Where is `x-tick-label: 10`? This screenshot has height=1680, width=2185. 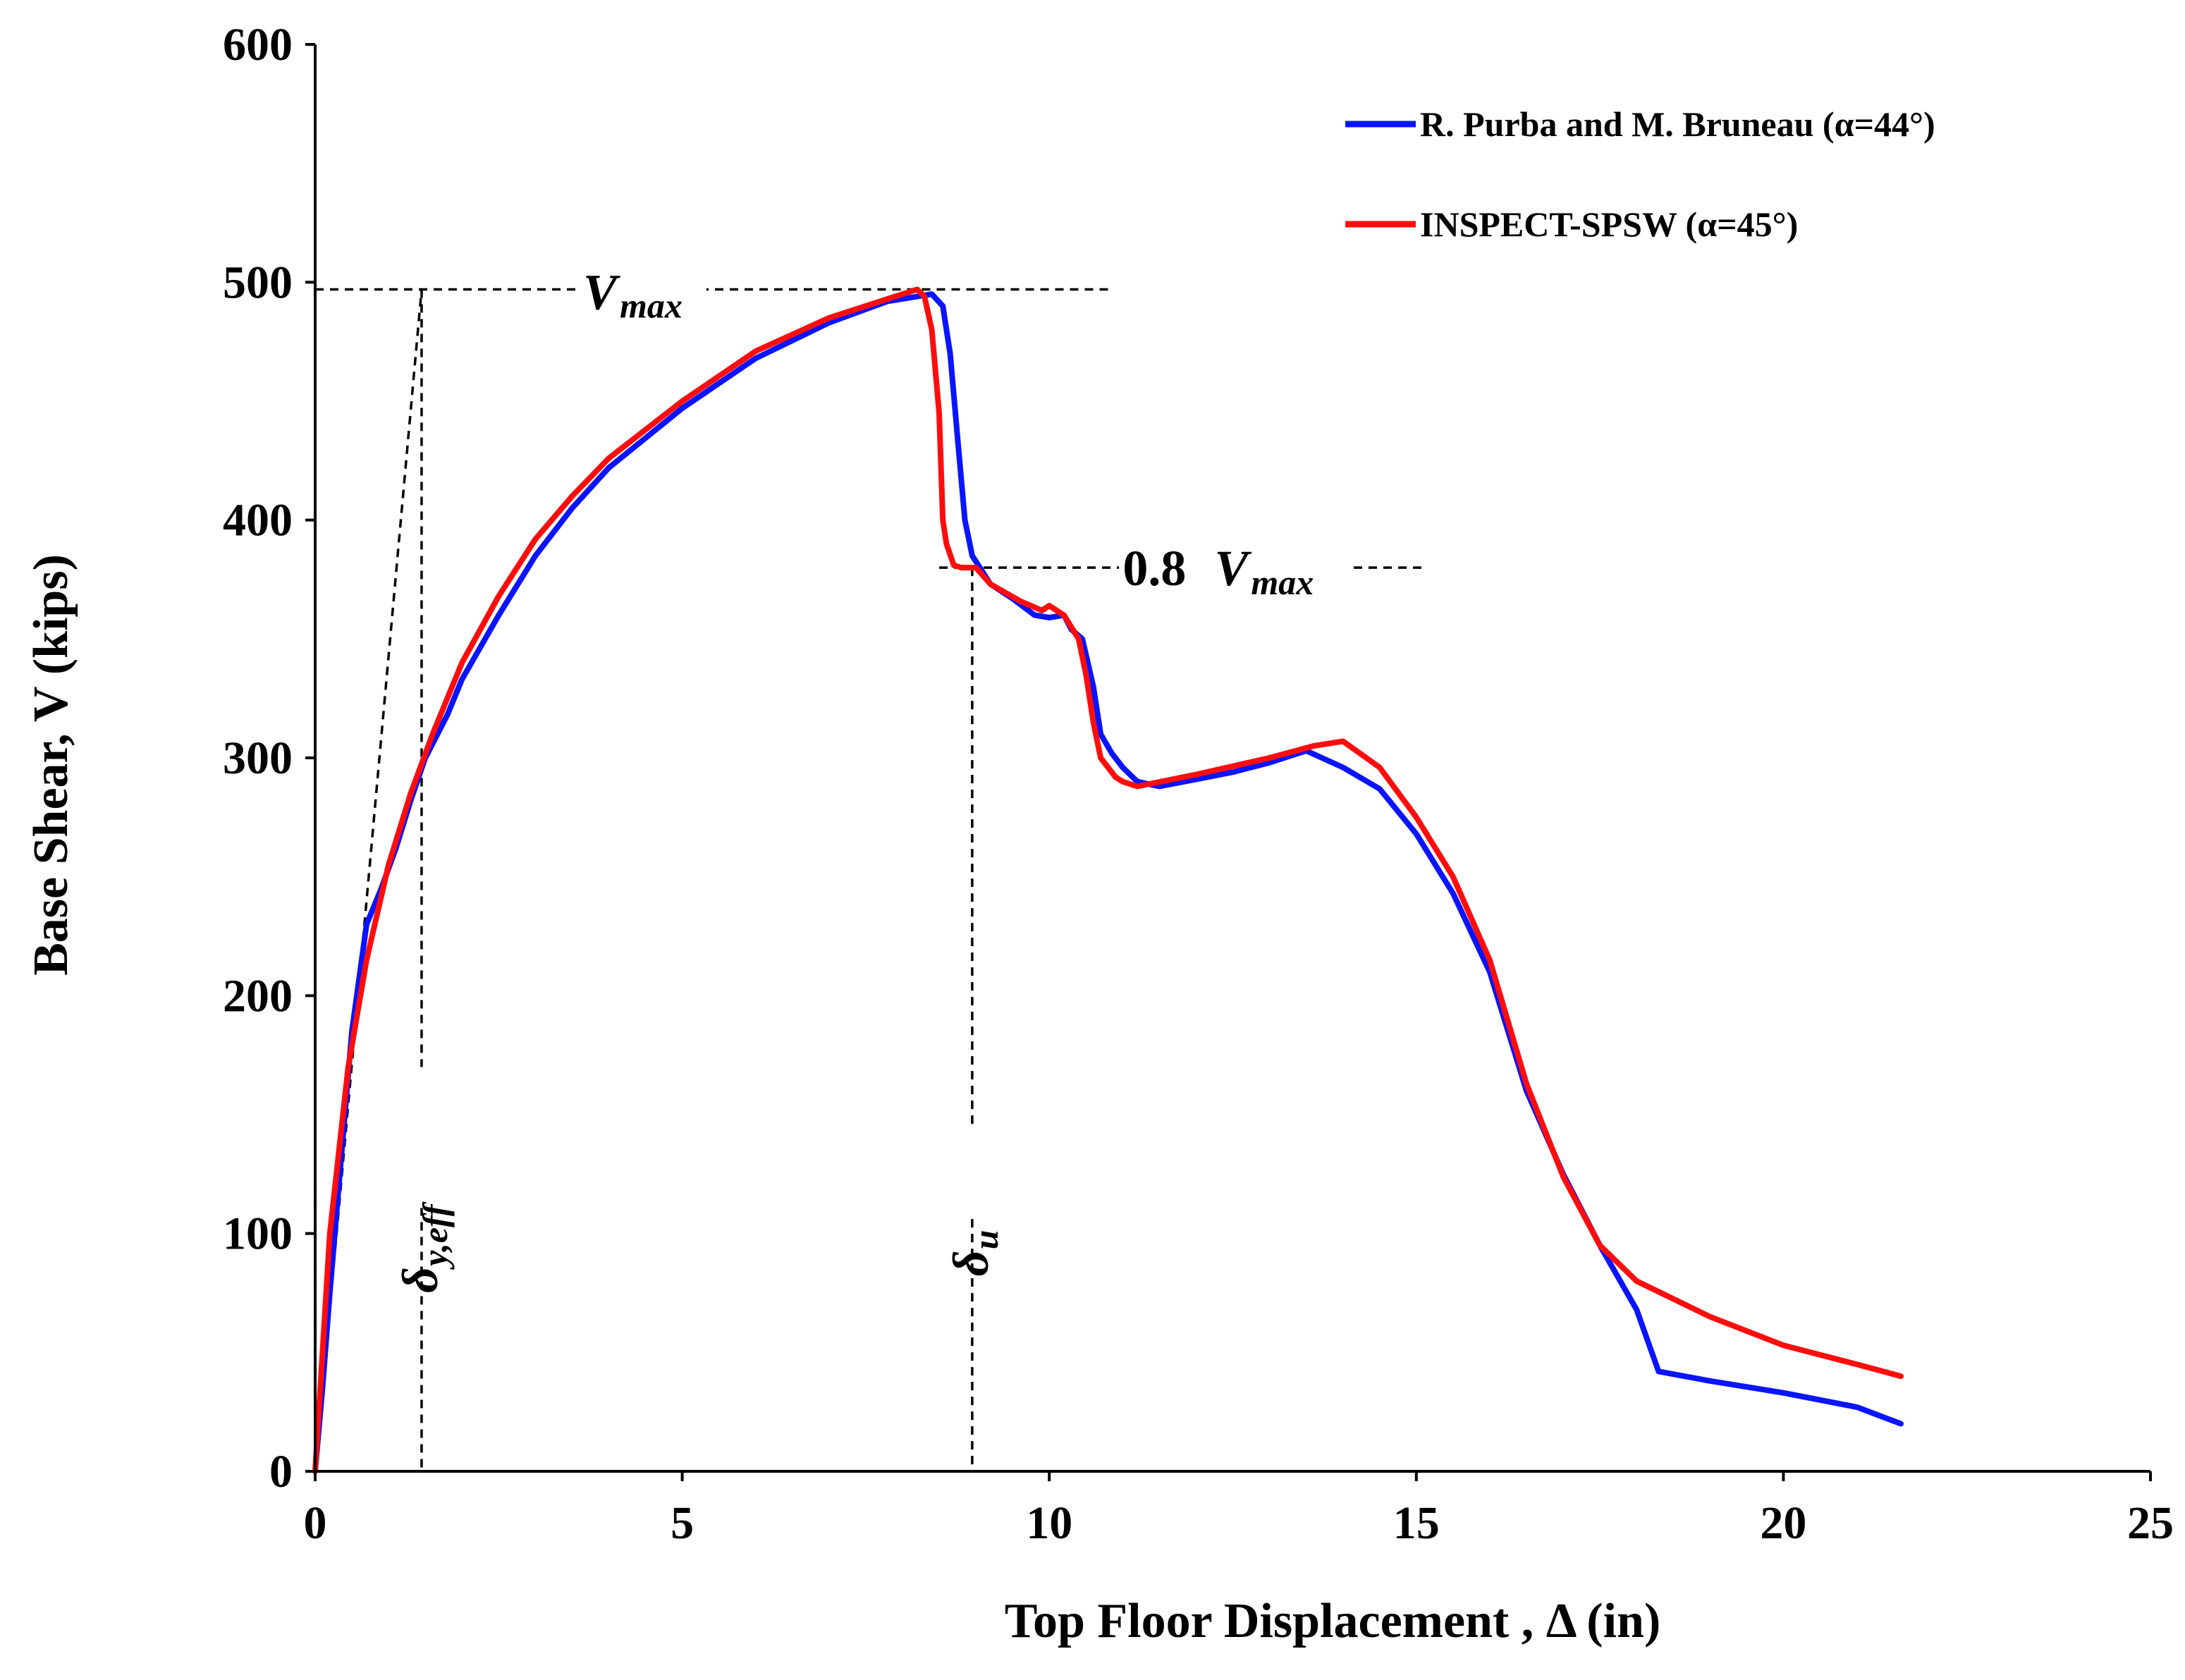
x-tick-label: 10 is located at coordinates (1049, 1523).